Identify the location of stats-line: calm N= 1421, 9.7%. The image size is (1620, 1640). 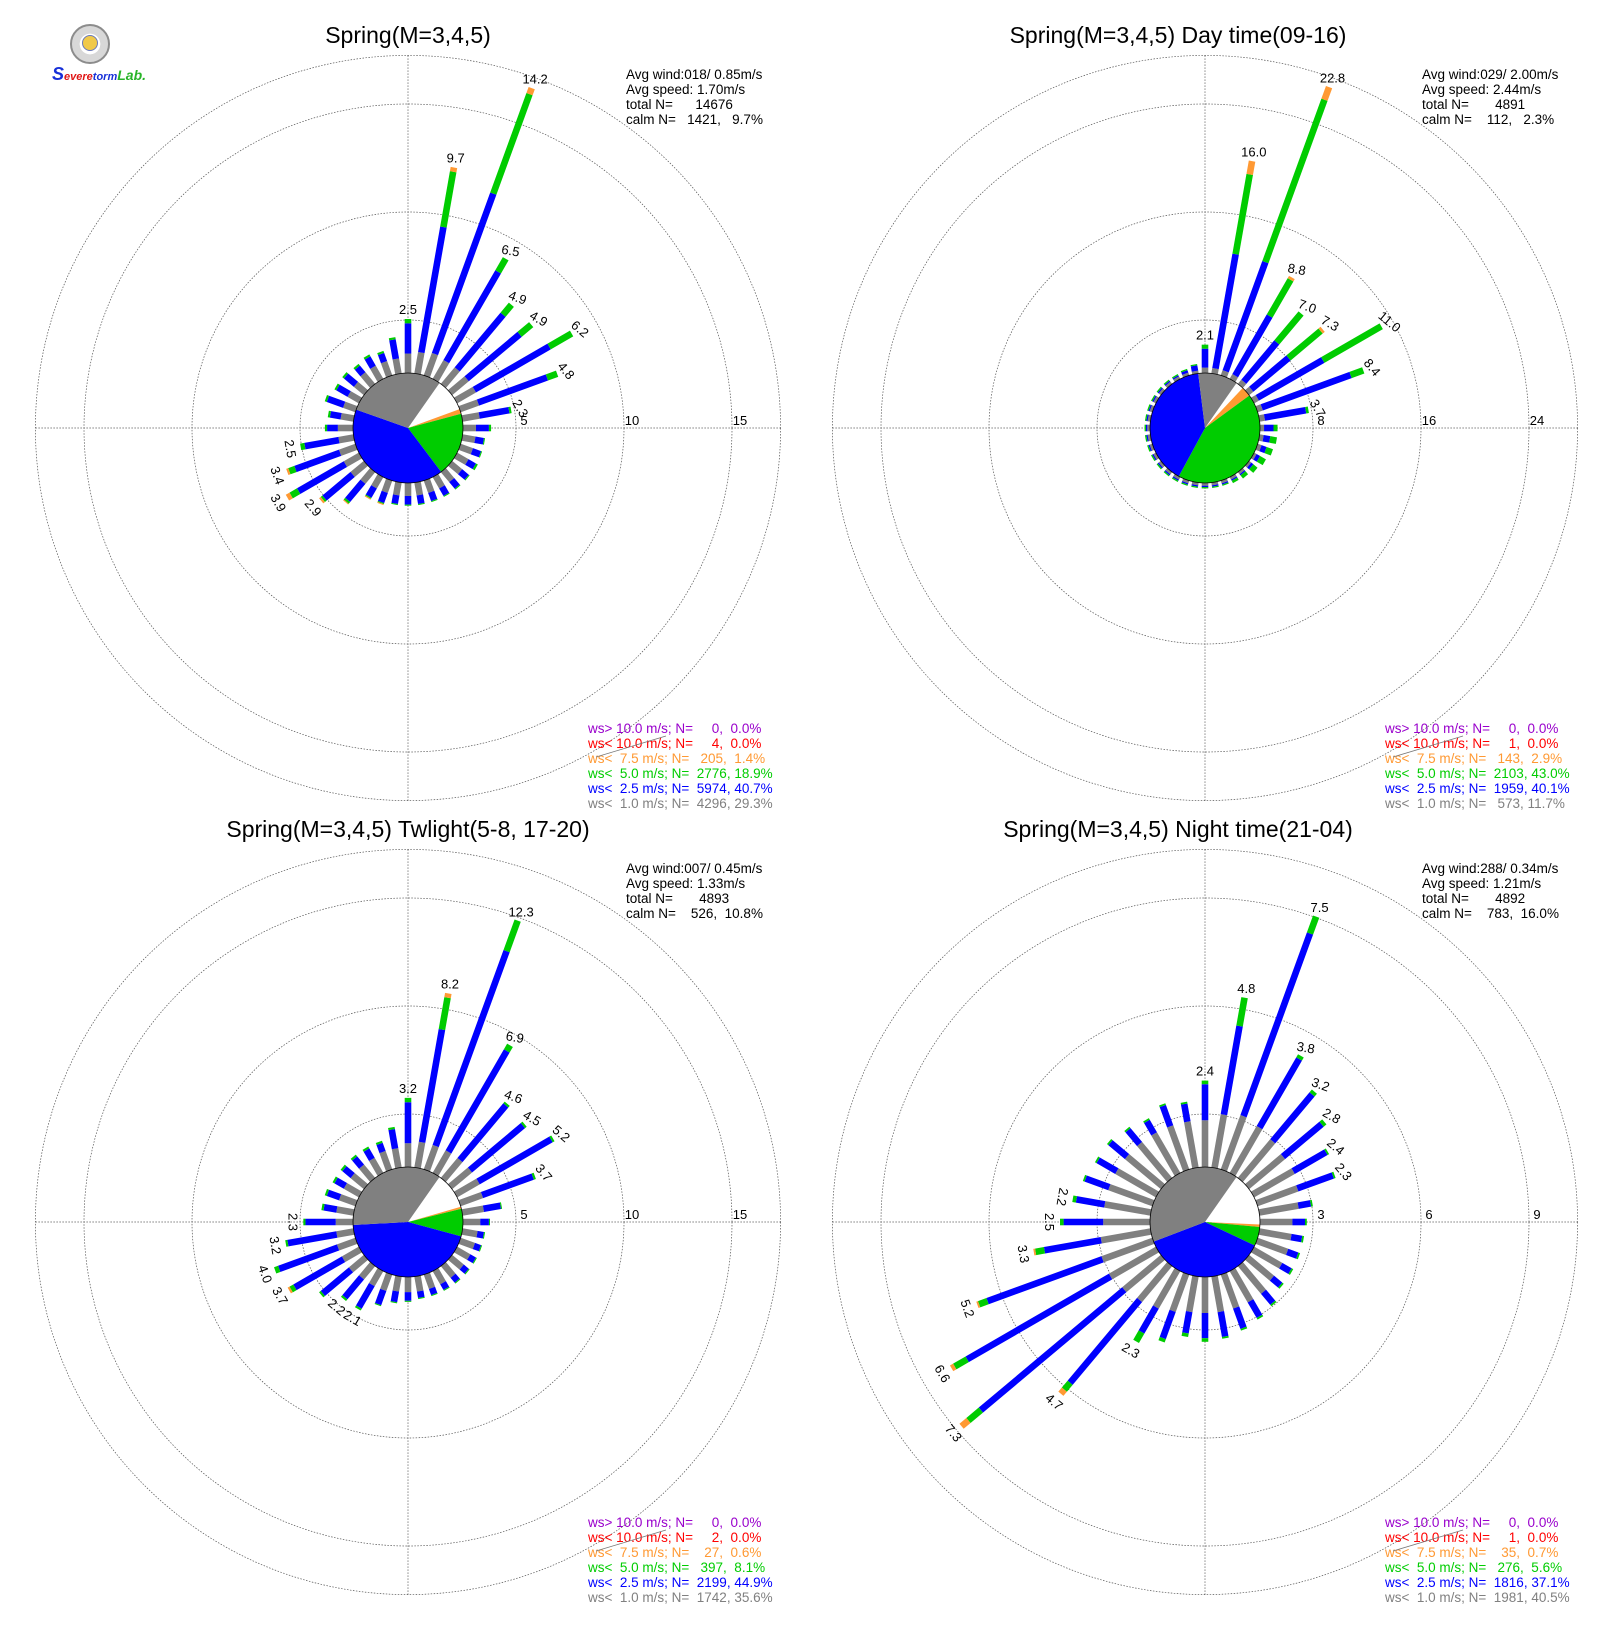
(694, 119).